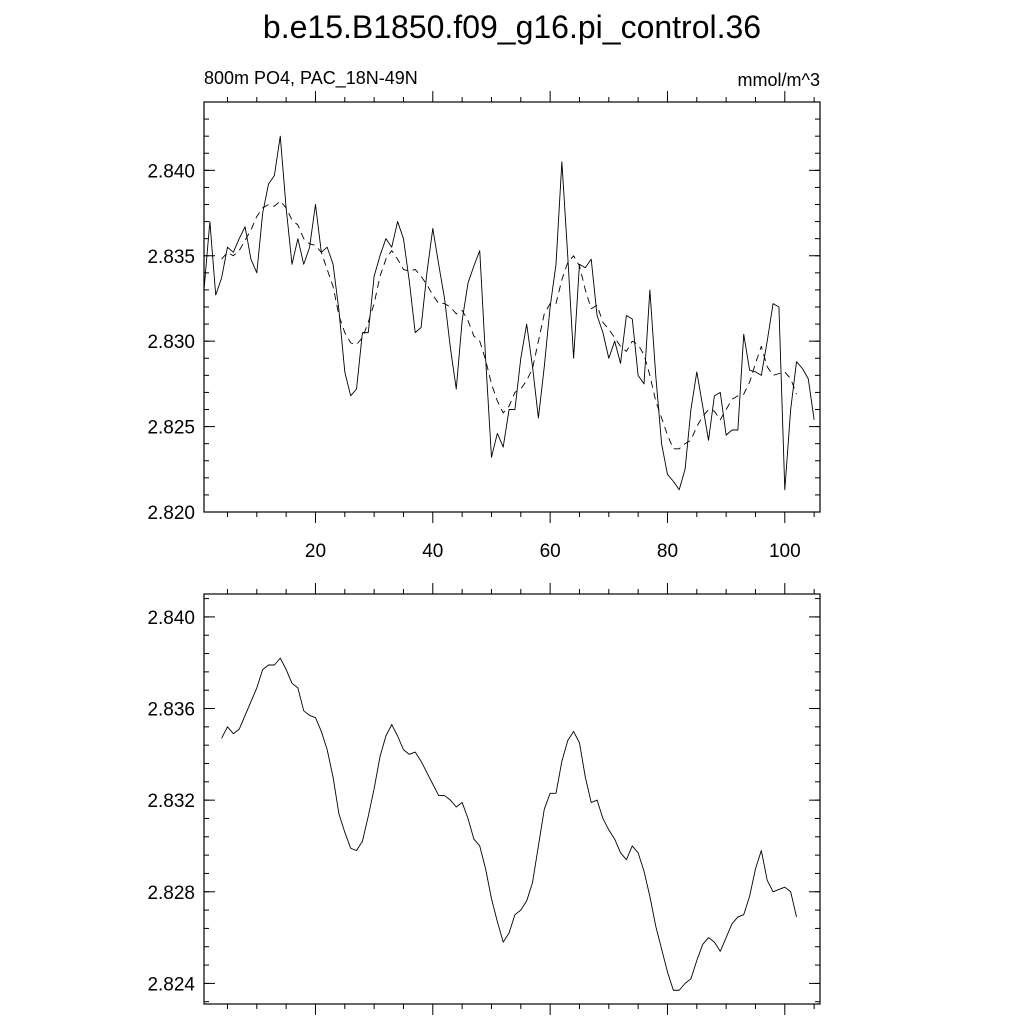  I want to click on y-tick-label: 2.832, so click(171, 801).